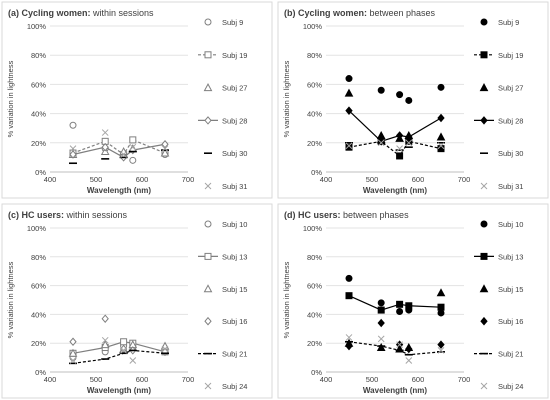 The height and width of the screenshot is (400, 550). I want to click on series-0: Subj 9, so click(432, 61).